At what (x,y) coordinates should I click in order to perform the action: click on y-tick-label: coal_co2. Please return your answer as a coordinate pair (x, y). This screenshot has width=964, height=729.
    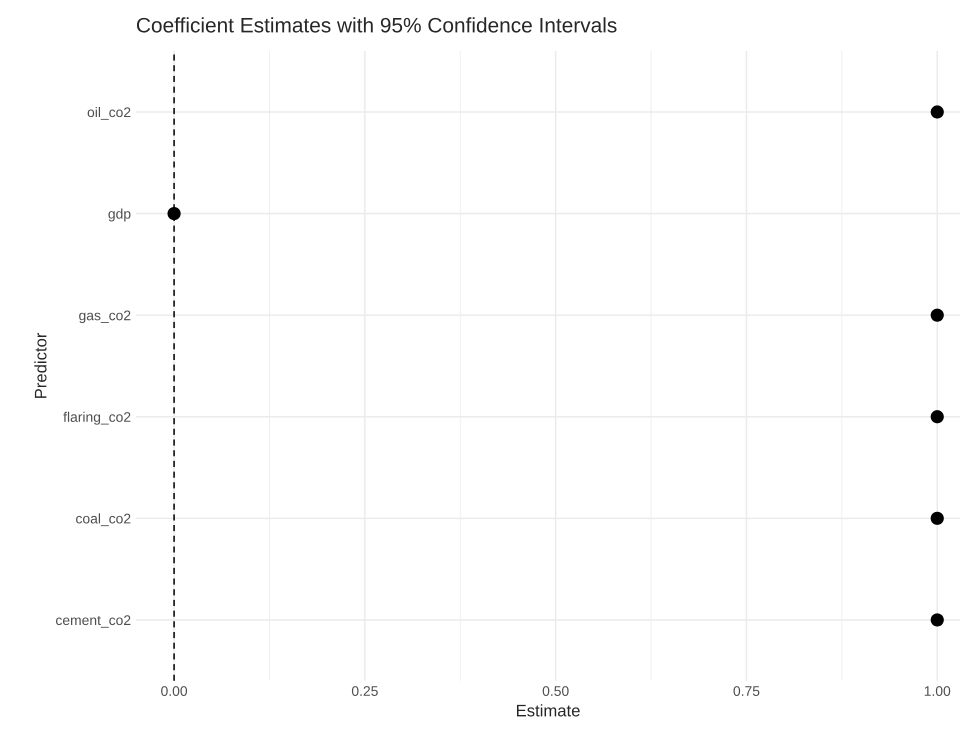
    Looking at the image, I should click on (103, 519).